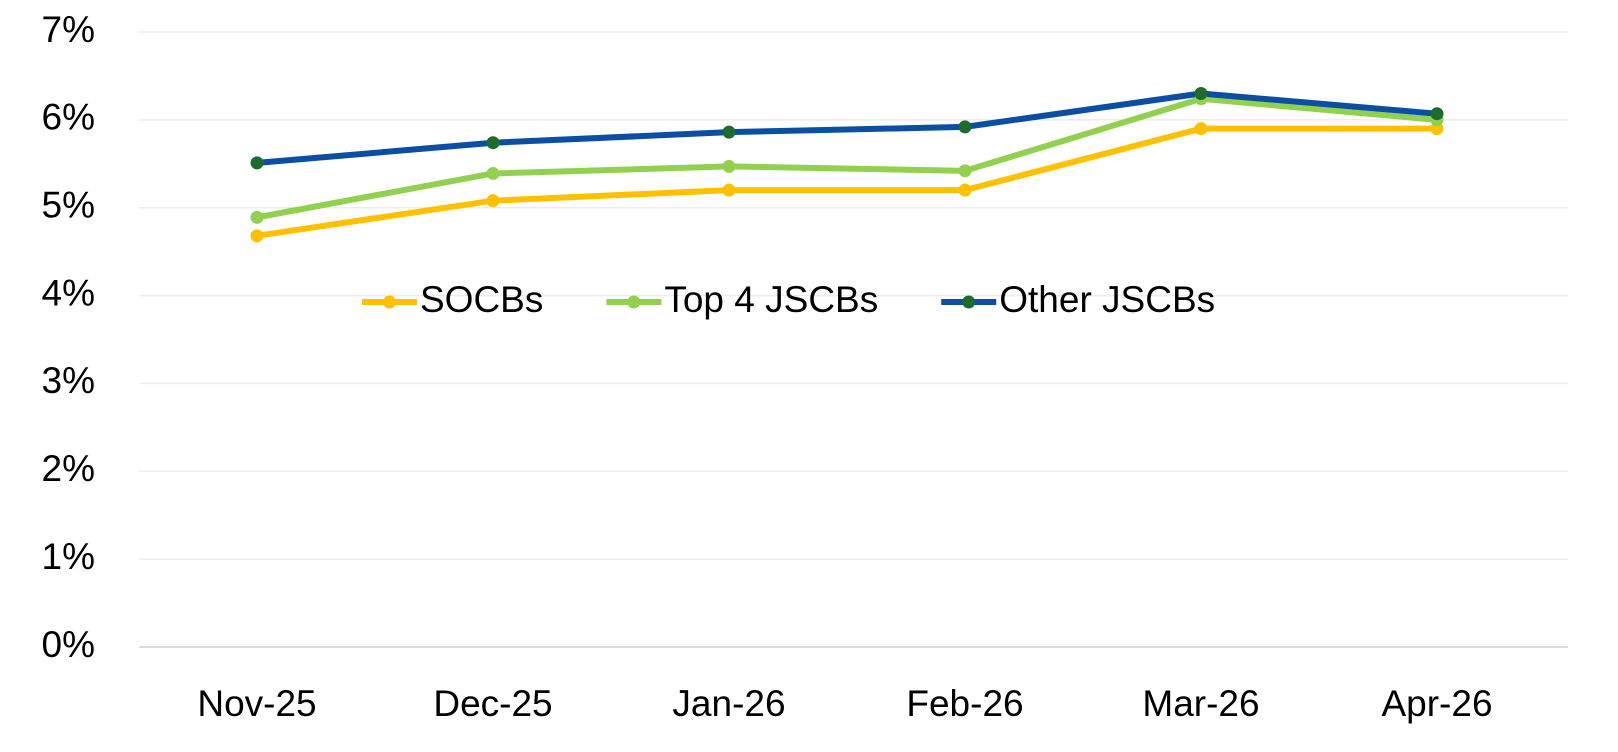 The width and height of the screenshot is (1618, 752). What do you see at coordinates (728, 703) in the screenshot?
I see `x-tick-label: Jan-26` at bounding box center [728, 703].